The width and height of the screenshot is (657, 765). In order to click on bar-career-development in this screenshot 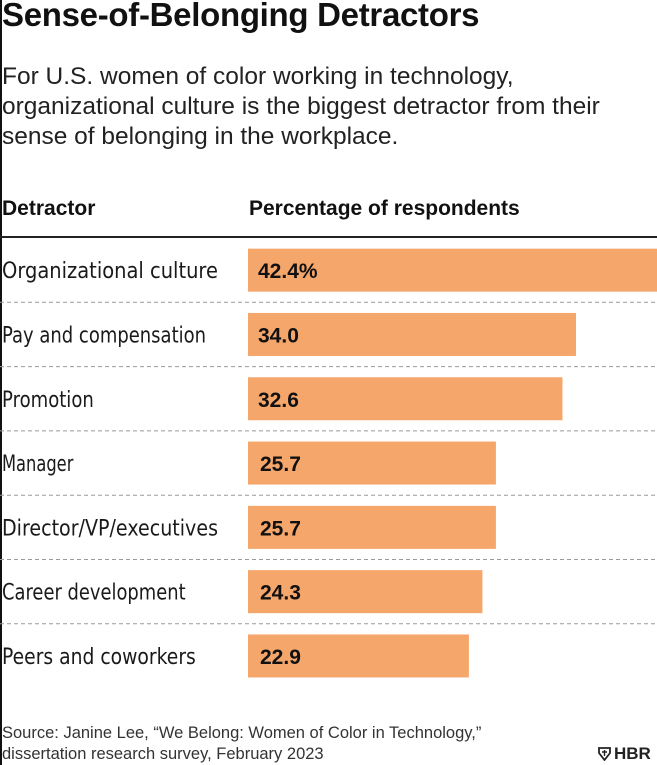, I will do `click(365, 592)`.